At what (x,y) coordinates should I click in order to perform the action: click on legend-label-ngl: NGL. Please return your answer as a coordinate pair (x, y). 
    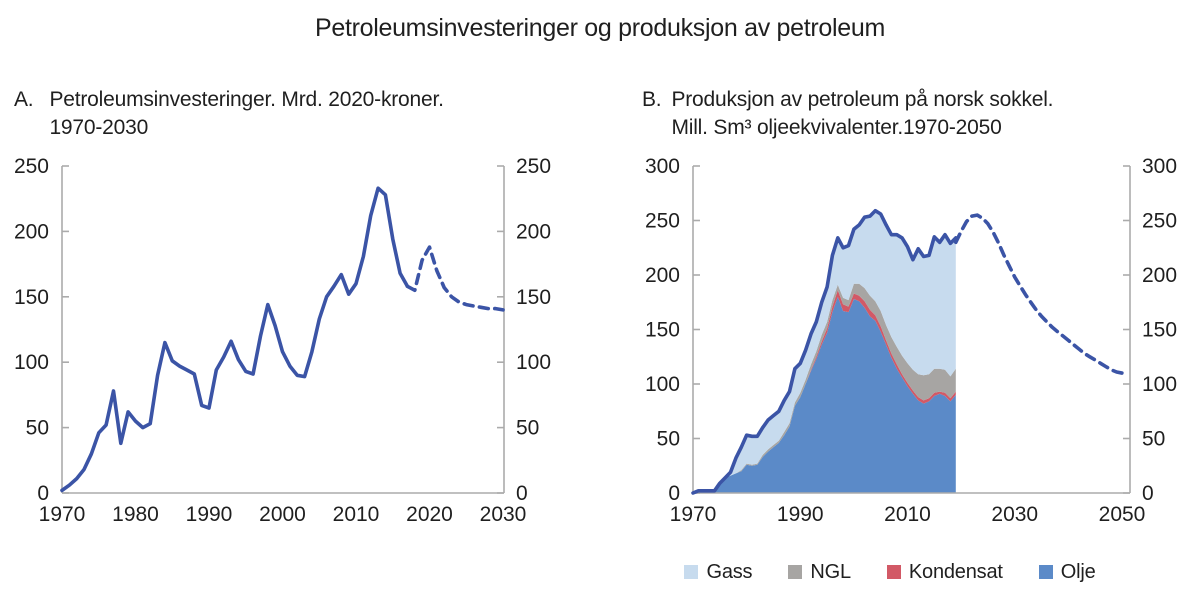
    Looking at the image, I should click on (830, 571).